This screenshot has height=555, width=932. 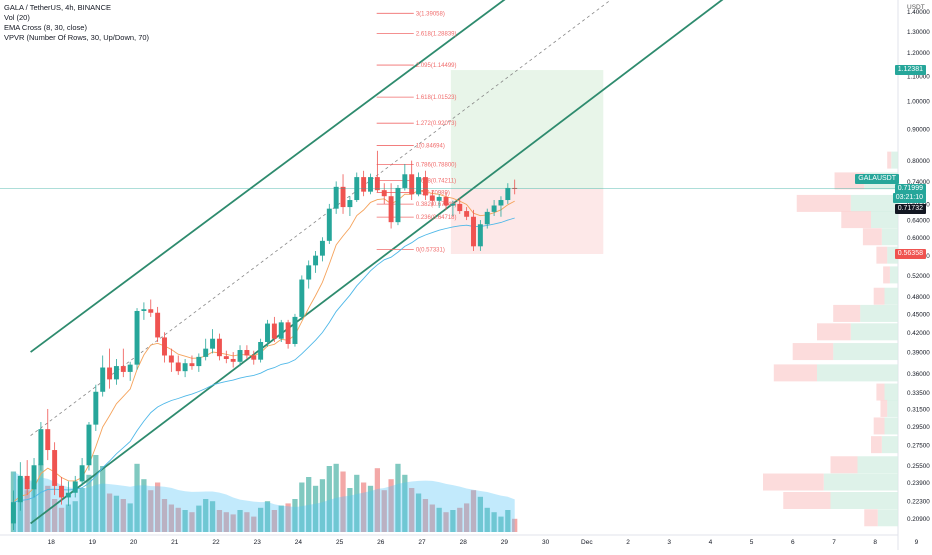 I want to click on legend-vpvr: VPVR (Number Of Rows, 30, Up/Down, 70), so click(x=77, y=37).